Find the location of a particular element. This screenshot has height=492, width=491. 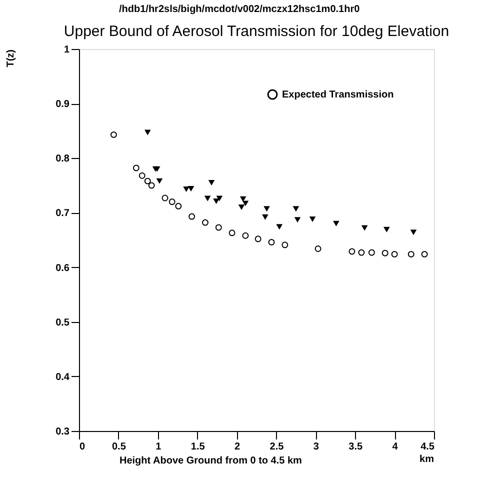

y-tick-label: 0.7 is located at coordinates (63, 214).